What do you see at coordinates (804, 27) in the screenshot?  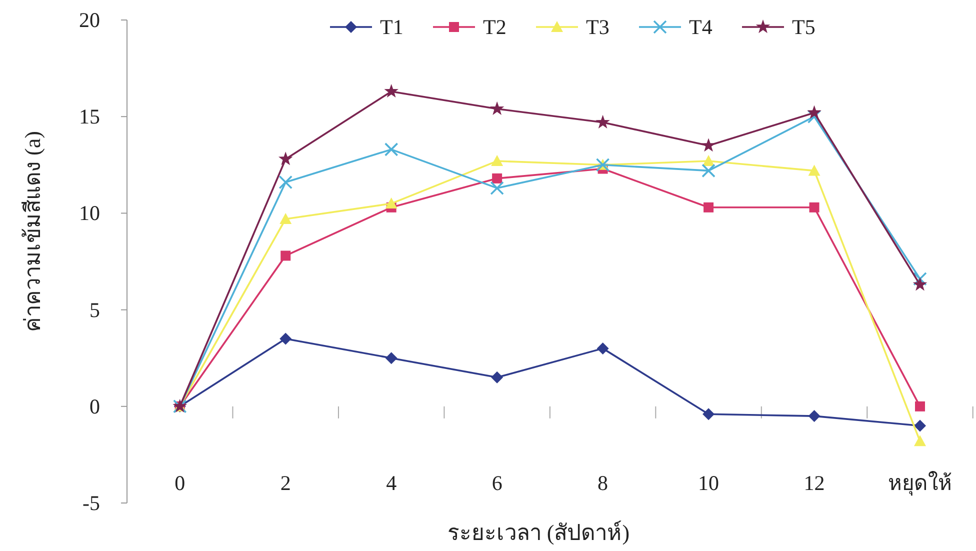 I see `legend-label: T5` at bounding box center [804, 27].